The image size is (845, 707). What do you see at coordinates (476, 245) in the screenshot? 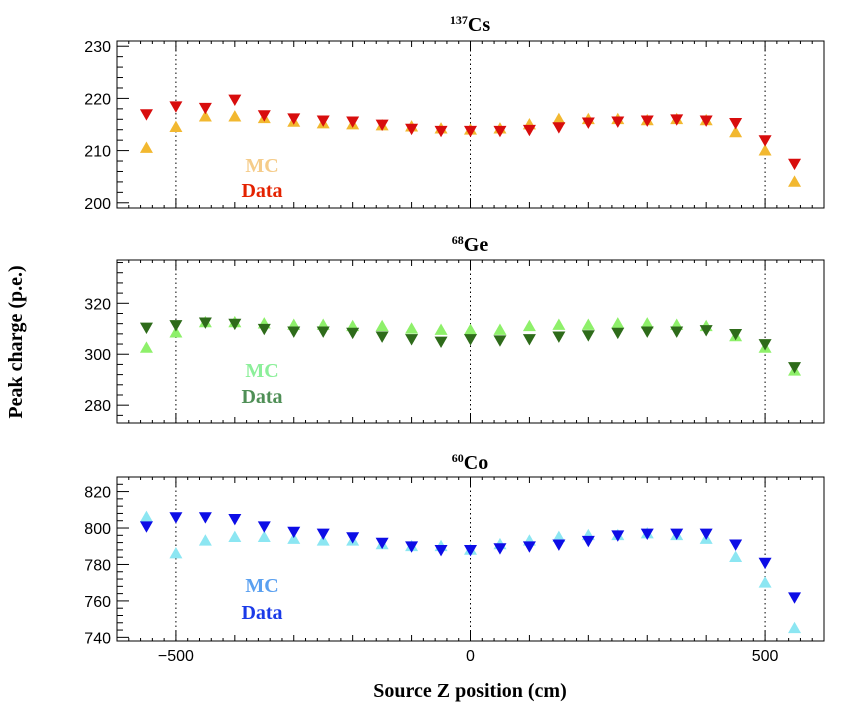
I see `panel-title-element: Ge` at bounding box center [476, 245].